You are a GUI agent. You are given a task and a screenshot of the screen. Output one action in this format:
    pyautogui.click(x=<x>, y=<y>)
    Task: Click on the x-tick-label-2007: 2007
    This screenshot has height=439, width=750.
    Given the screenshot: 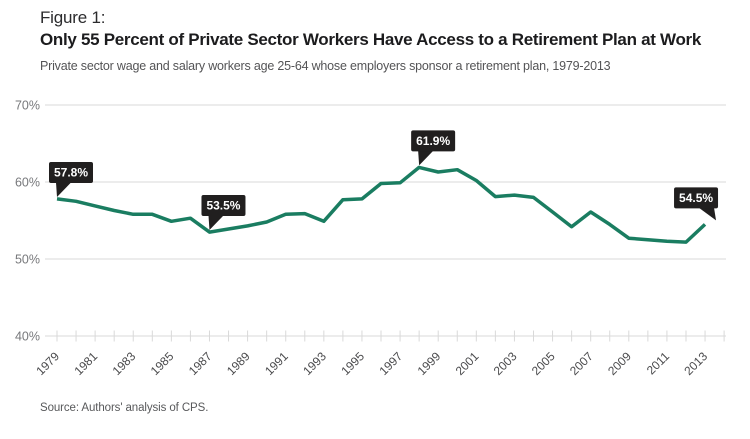 What is the action you would take?
    pyautogui.click(x=581, y=363)
    